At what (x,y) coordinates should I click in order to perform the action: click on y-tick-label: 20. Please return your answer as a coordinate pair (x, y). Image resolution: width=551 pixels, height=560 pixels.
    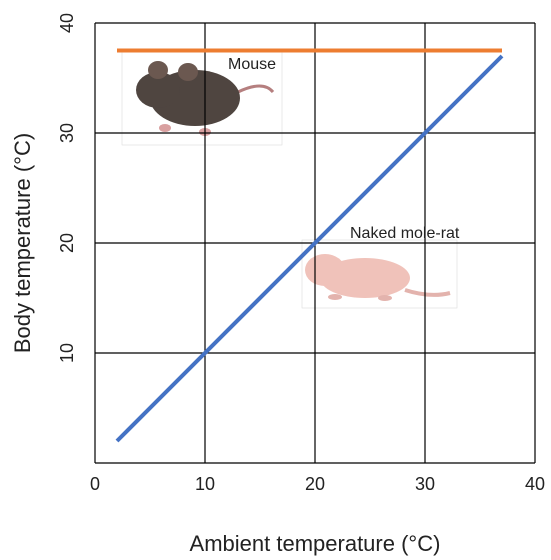
    Looking at the image, I should click on (67, 243).